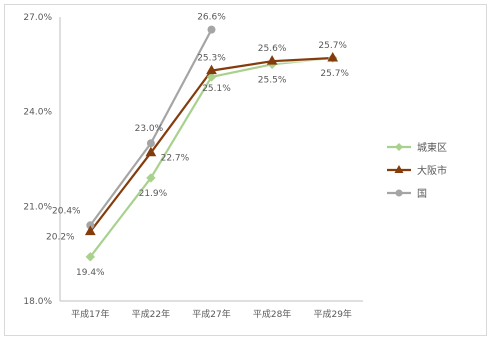 The image size is (493, 342). Describe the element at coordinates (211, 18) in the screenshot. I see `data-label: 26.6%` at that location.